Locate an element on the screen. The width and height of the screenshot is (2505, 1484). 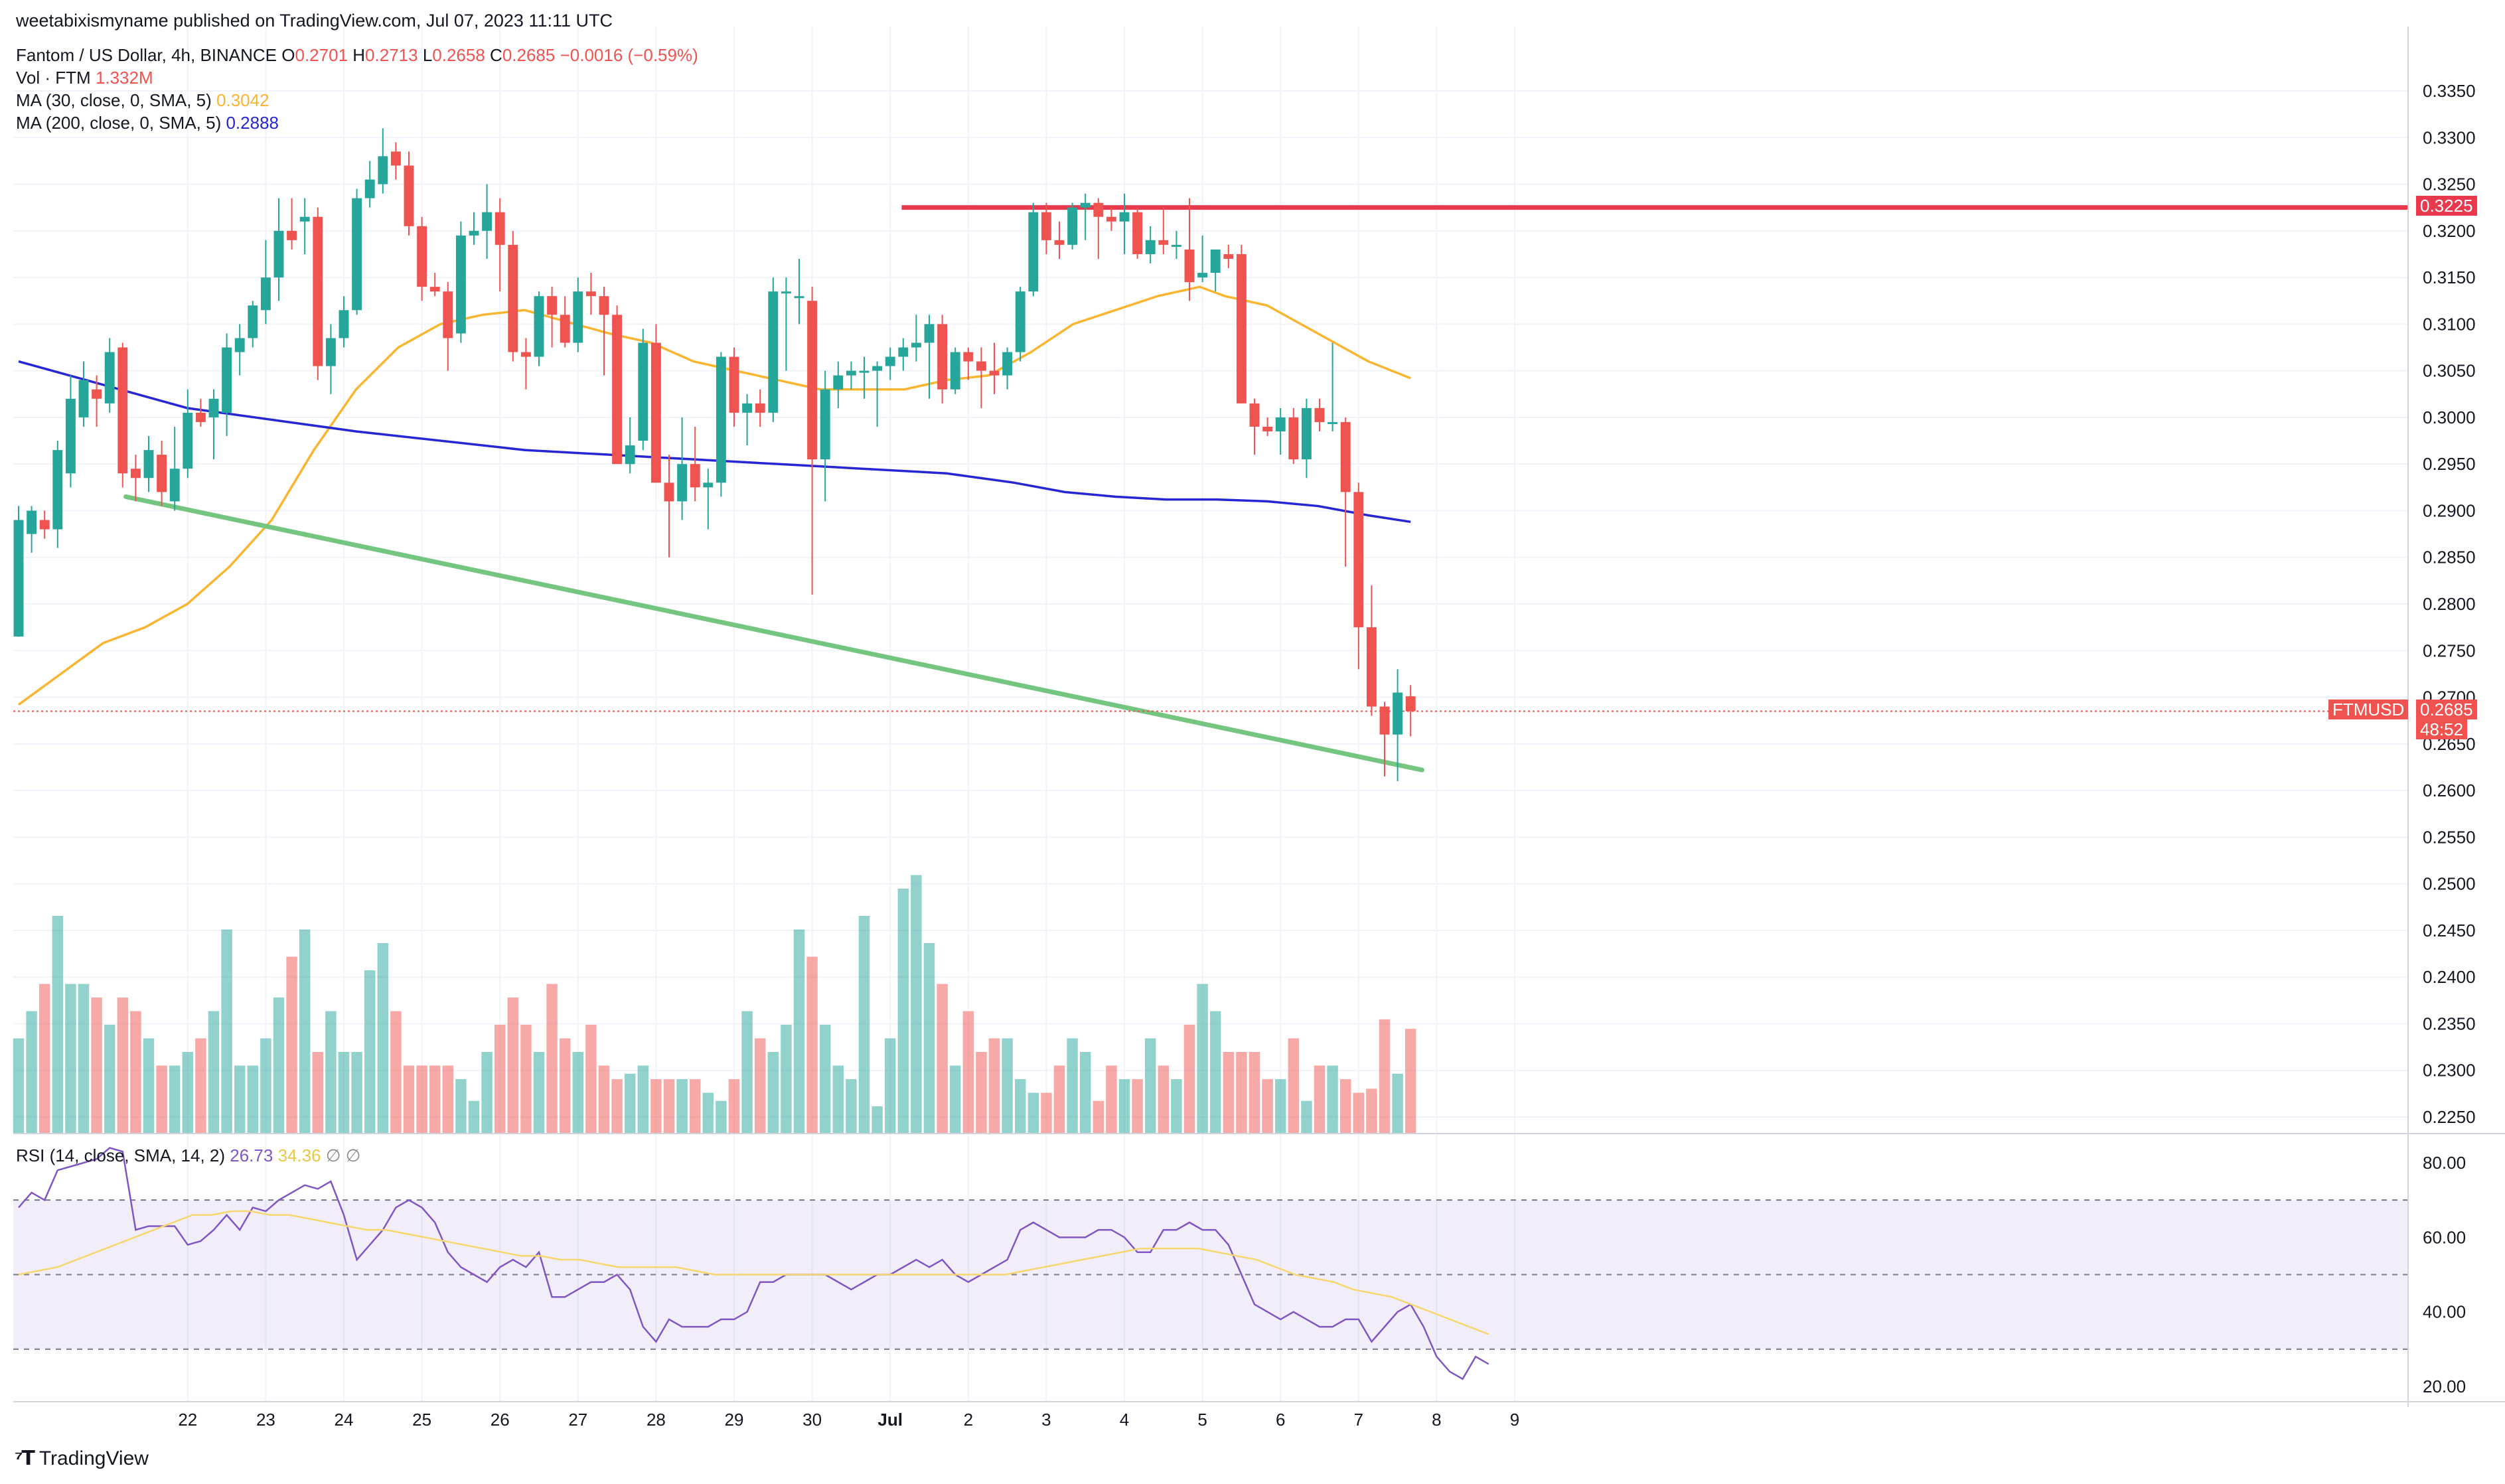
price-tick-label: 0.2950 is located at coordinates (2449, 464).